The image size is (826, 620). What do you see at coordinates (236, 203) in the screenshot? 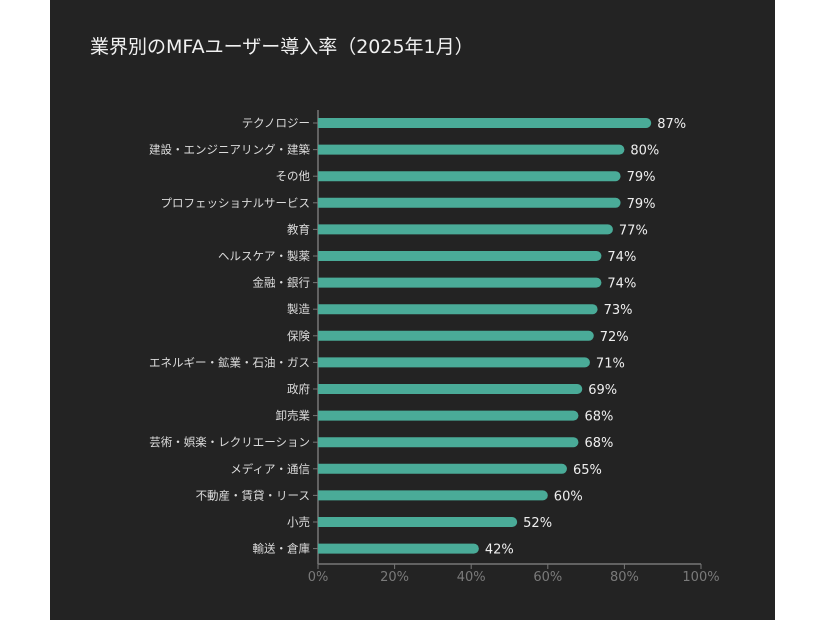
I see `category-label: プロフェッショナルサービス` at bounding box center [236, 203].